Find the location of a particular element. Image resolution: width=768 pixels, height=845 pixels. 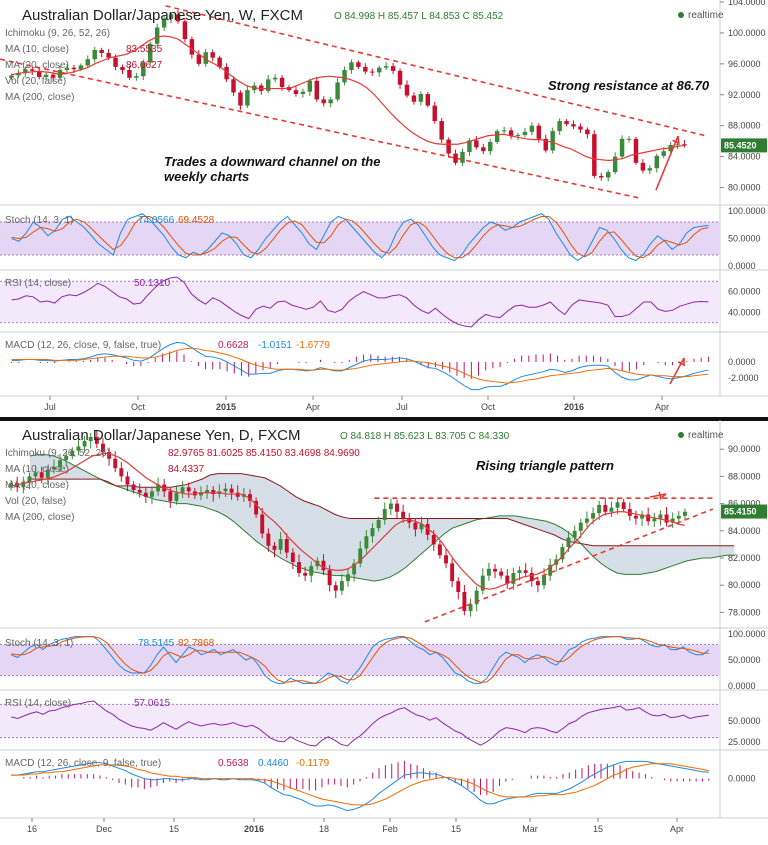

y-tick-label: 78.0000 is located at coordinates (744, 612).